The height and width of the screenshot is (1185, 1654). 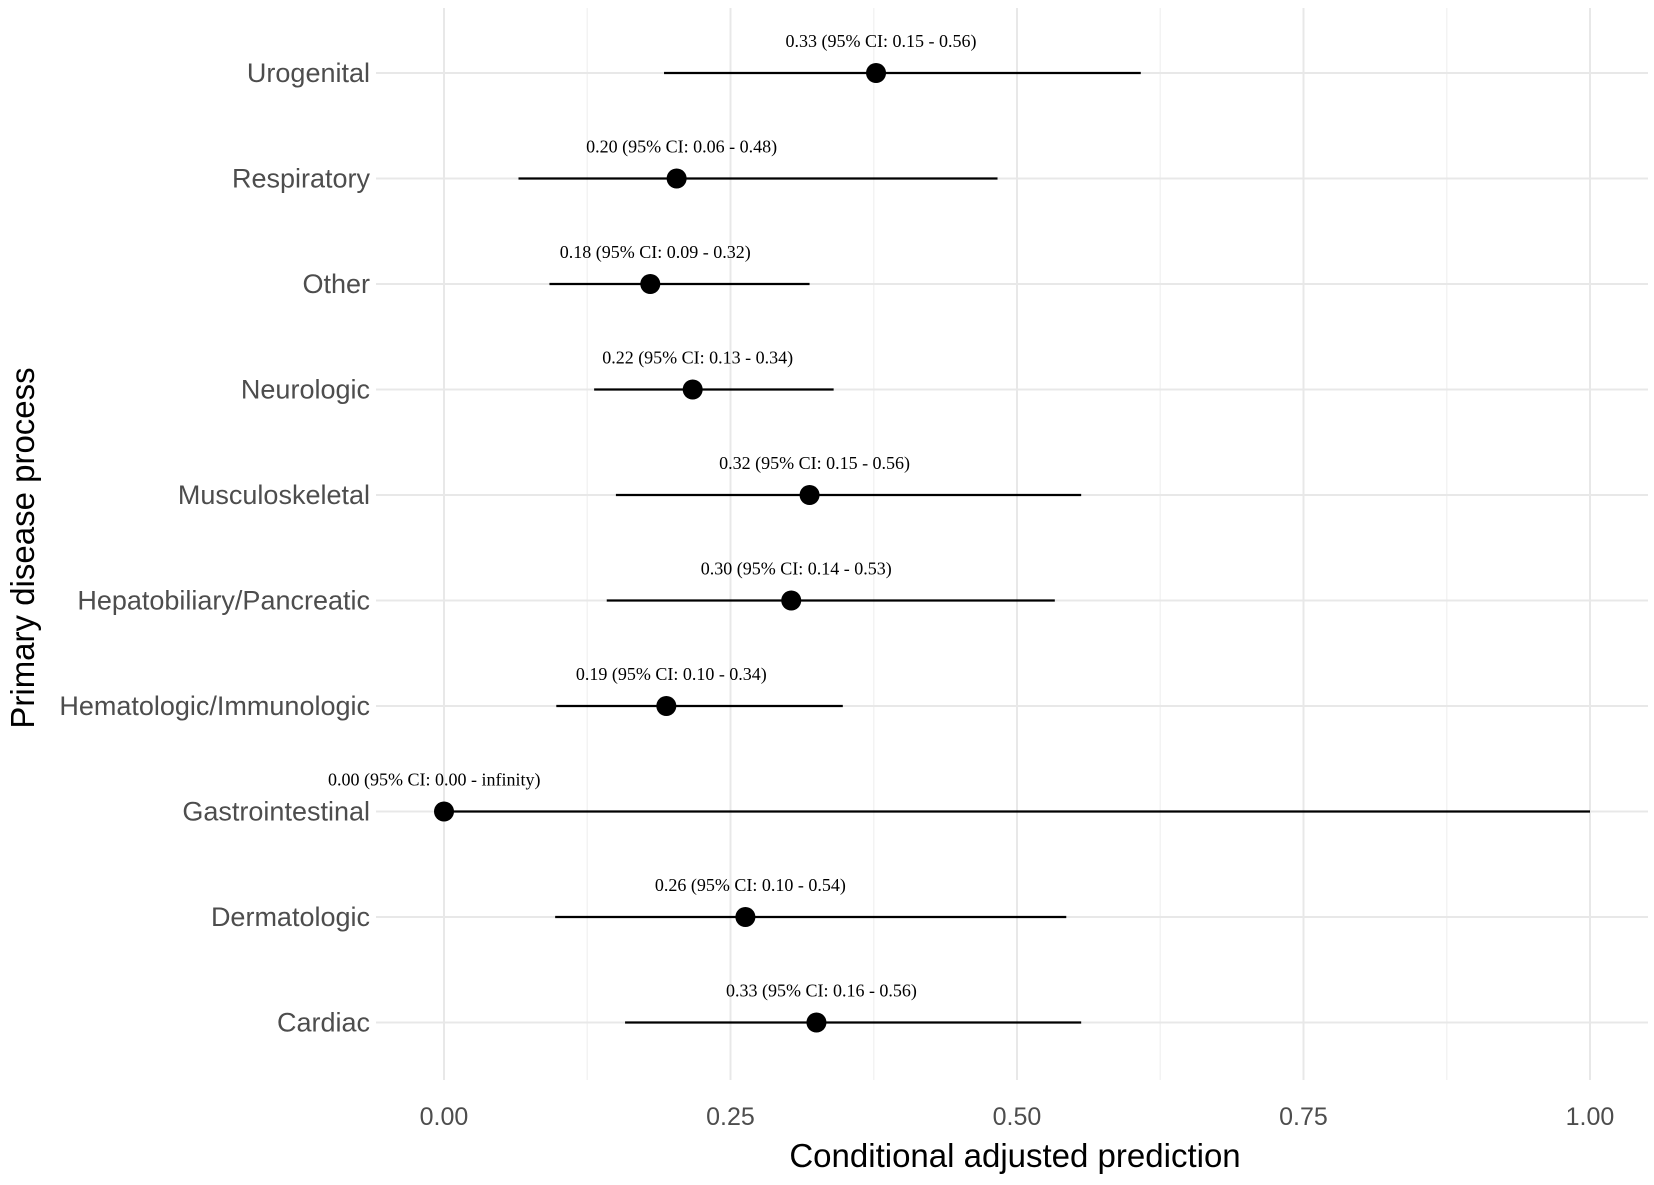 What do you see at coordinates (22, 547) in the screenshot?
I see `y-axis-title: Primary disease process` at bounding box center [22, 547].